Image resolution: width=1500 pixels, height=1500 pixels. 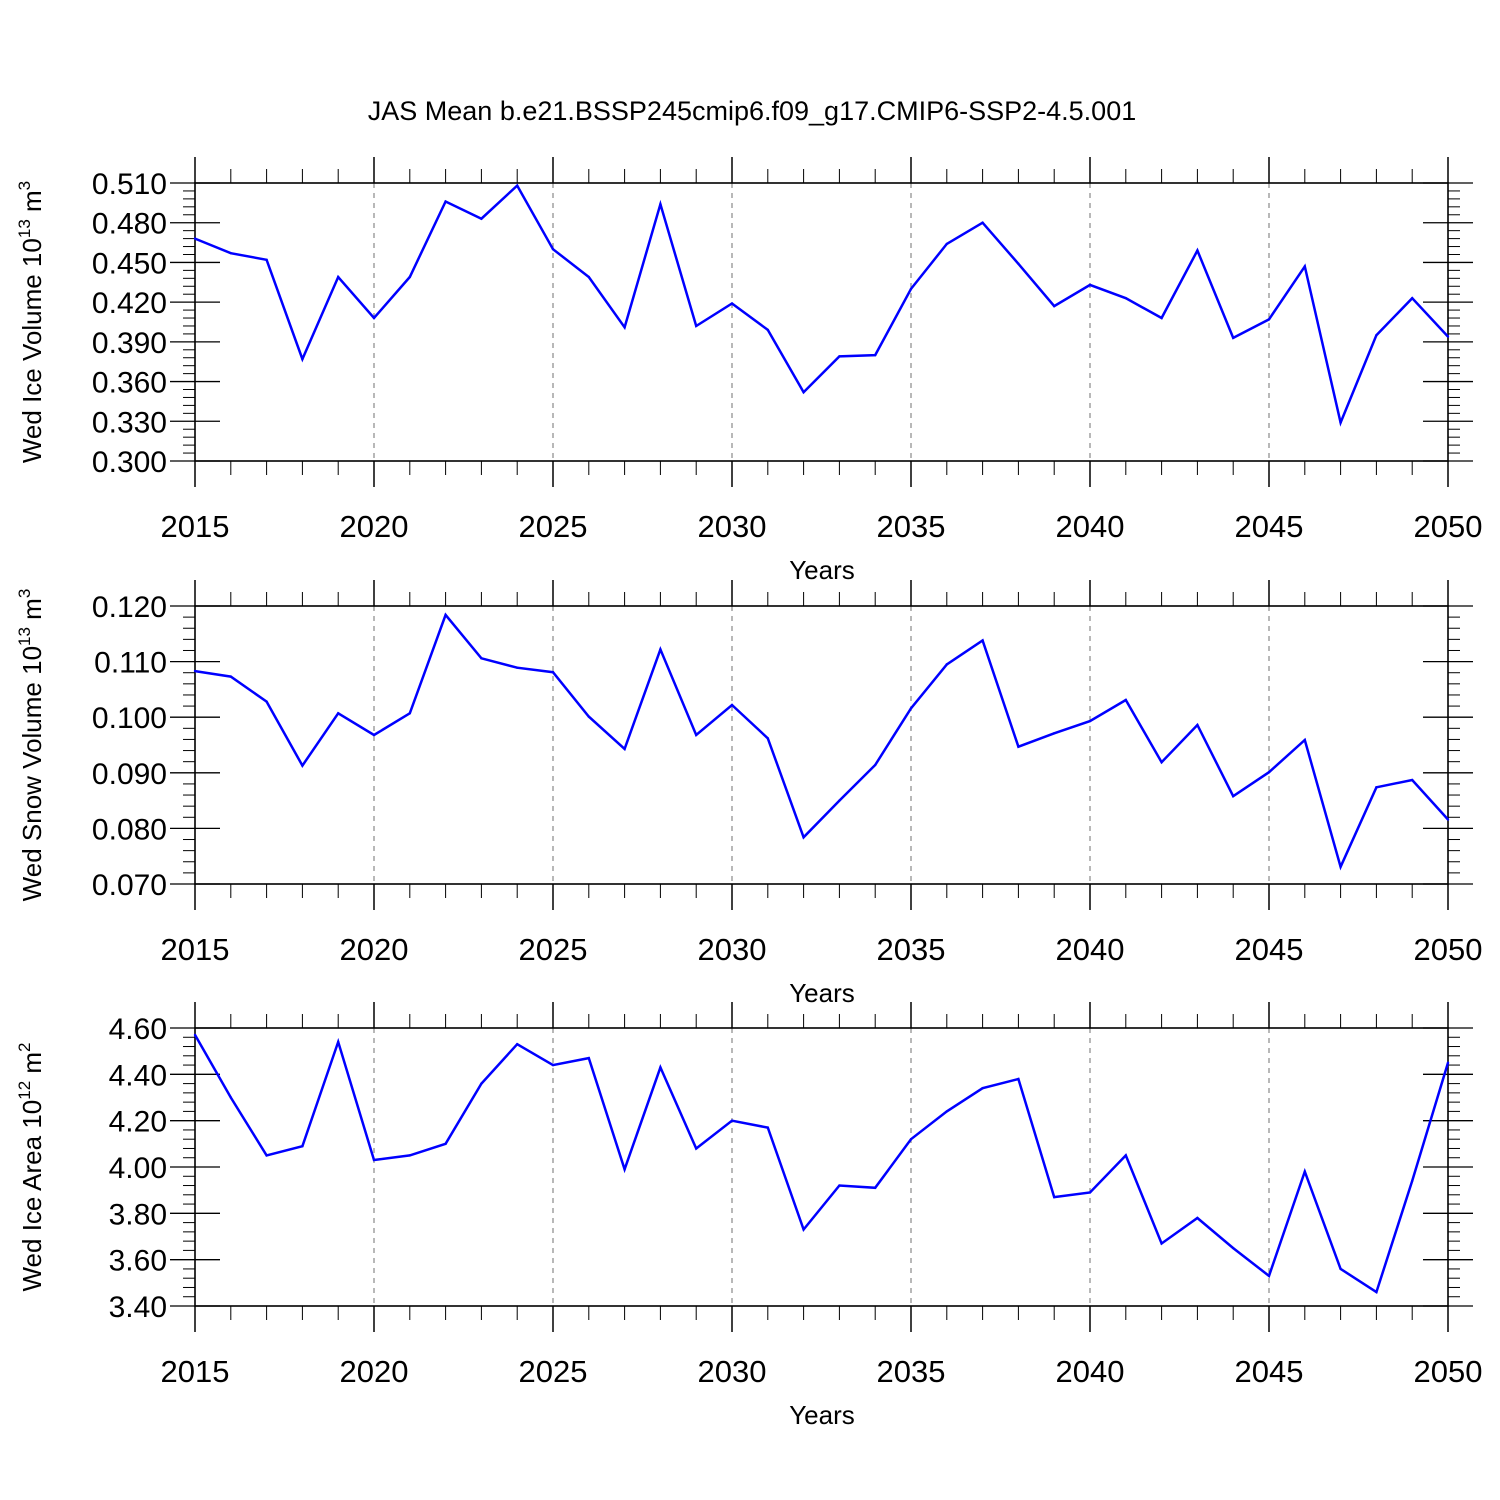 What do you see at coordinates (138, 1075) in the screenshot?
I see `y-tick-label: 4.40` at bounding box center [138, 1075].